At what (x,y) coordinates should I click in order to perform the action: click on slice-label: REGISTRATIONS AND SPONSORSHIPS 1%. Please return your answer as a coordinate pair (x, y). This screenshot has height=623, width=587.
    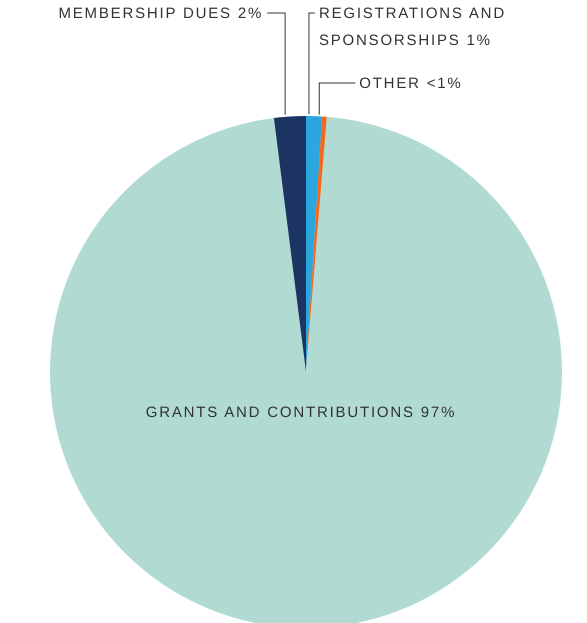
    Looking at the image, I should click on (412, 27).